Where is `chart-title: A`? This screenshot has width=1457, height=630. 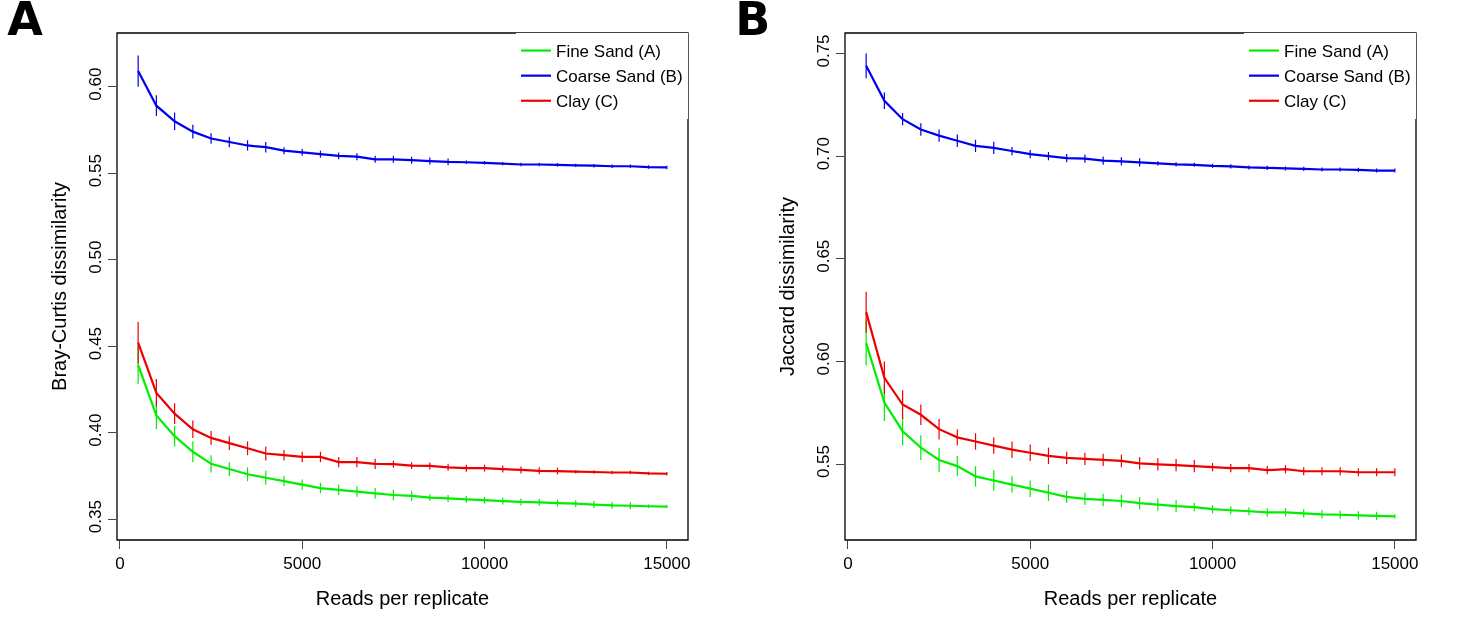
chart-title: A is located at coordinates (25, 23).